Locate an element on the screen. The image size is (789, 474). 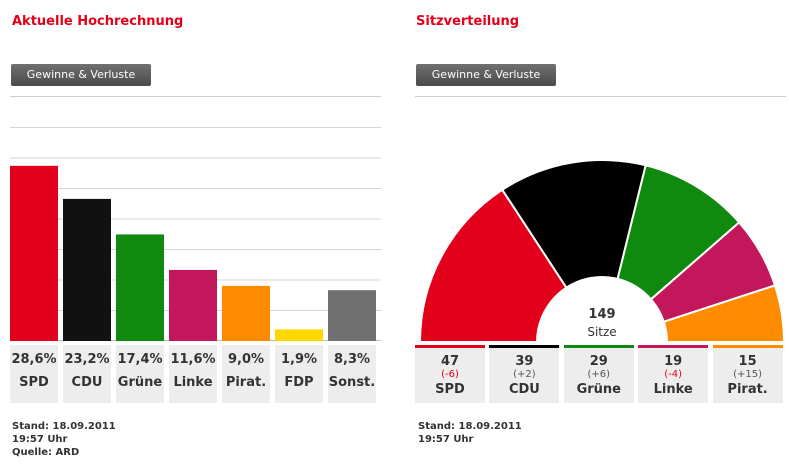
vote-share-label: 1,9% is located at coordinates (299, 359).